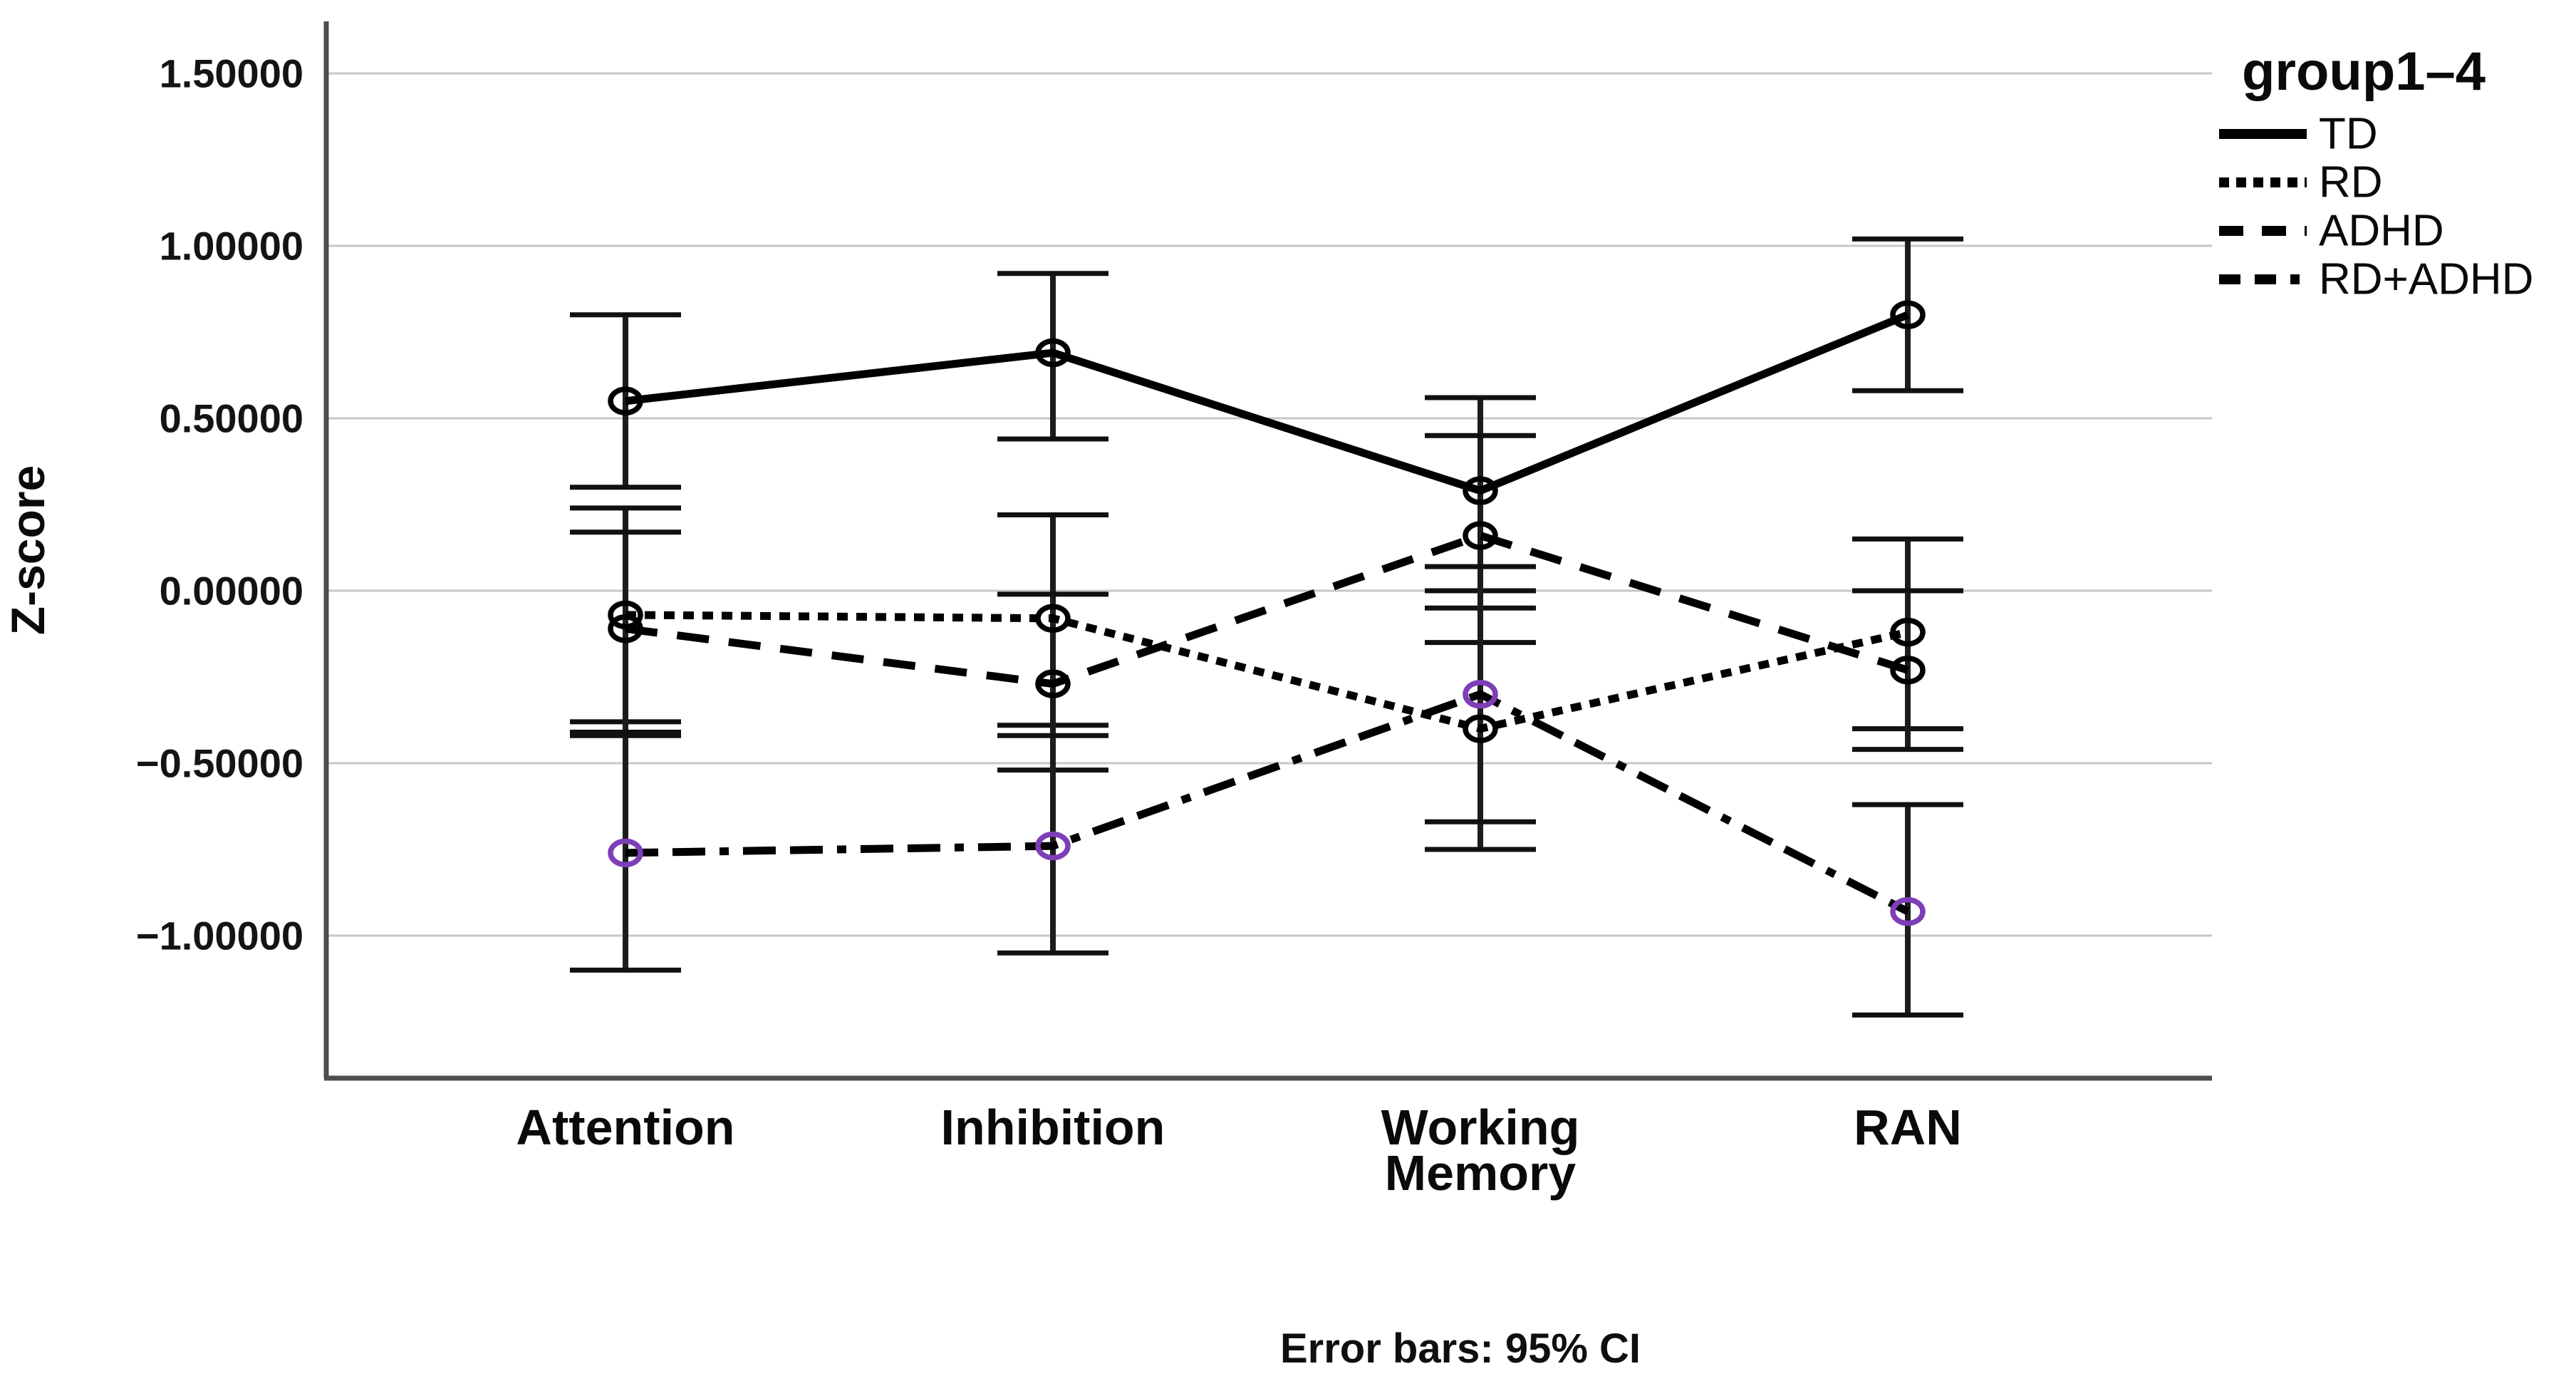 The height and width of the screenshot is (1391, 2576). What do you see at coordinates (231, 418) in the screenshot?
I see `y-tick-label: 0.50000` at bounding box center [231, 418].